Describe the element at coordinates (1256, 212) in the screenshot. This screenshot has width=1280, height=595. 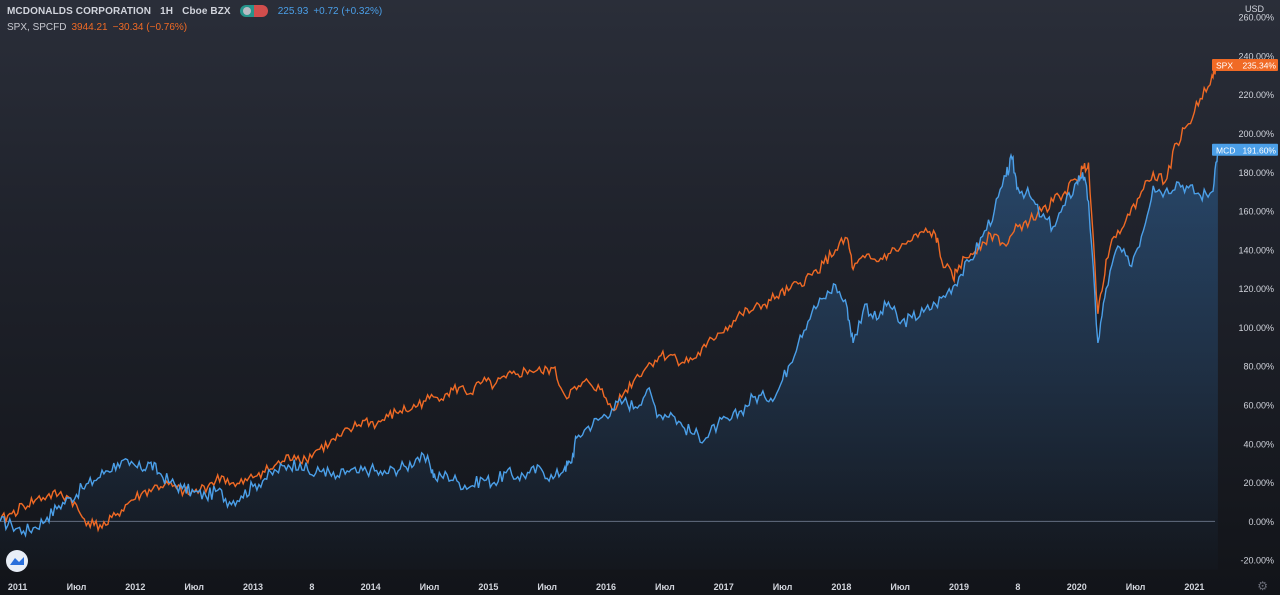
I see `y-tick-label: 160.00%` at that location.